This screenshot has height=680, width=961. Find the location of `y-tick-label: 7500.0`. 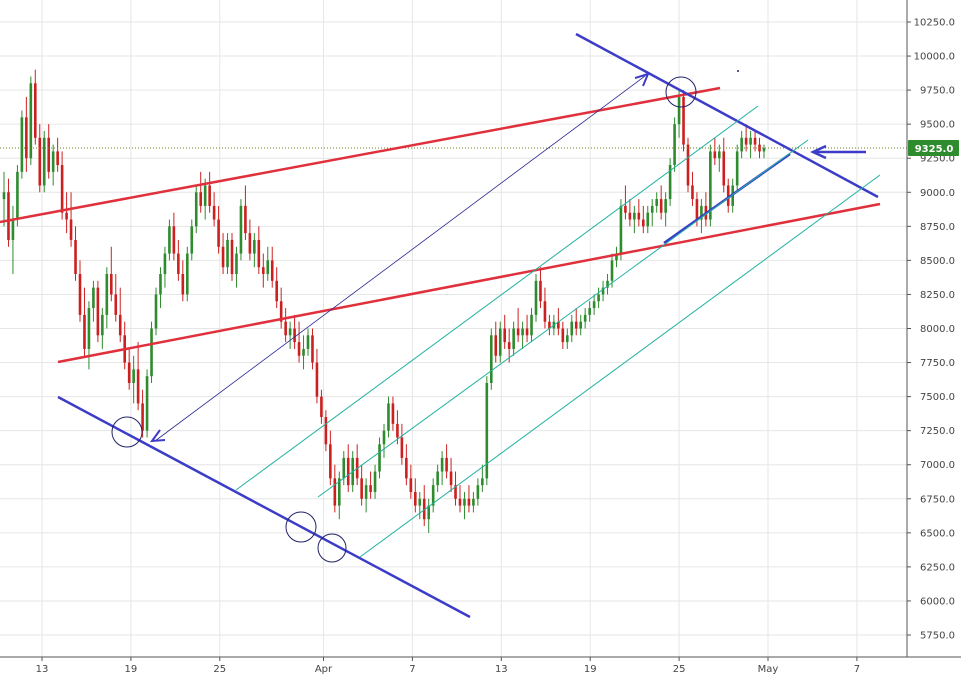

y-tick-label: 7500.0 is located at coordinates (937, 397).